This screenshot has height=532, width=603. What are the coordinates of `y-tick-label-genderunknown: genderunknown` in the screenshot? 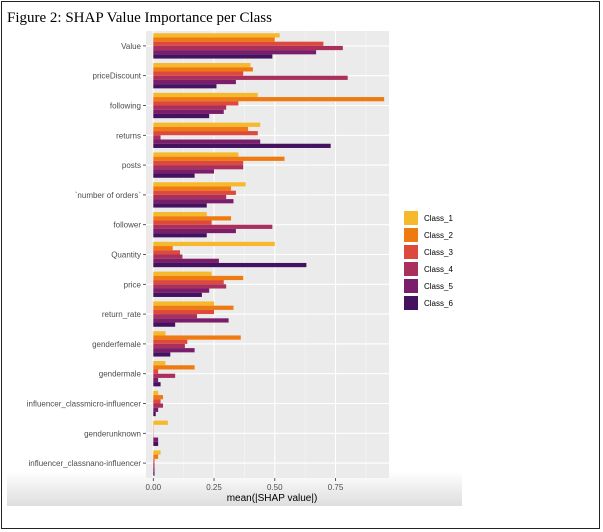 It's located at (112, 433).